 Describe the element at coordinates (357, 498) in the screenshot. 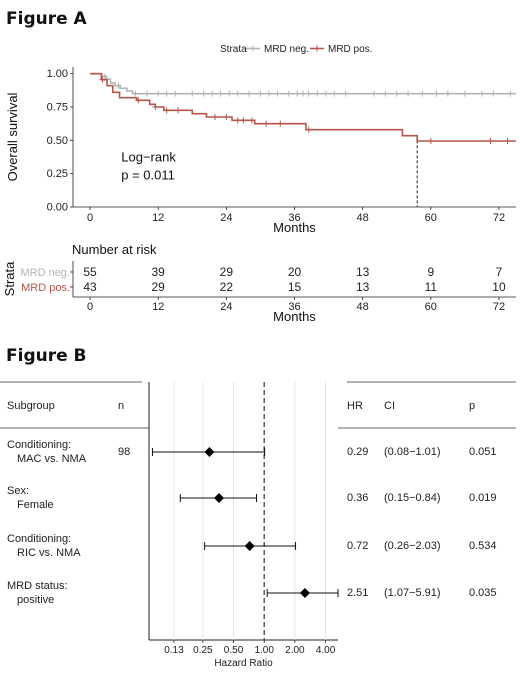

I see `hr-value: 0.36` at that location.